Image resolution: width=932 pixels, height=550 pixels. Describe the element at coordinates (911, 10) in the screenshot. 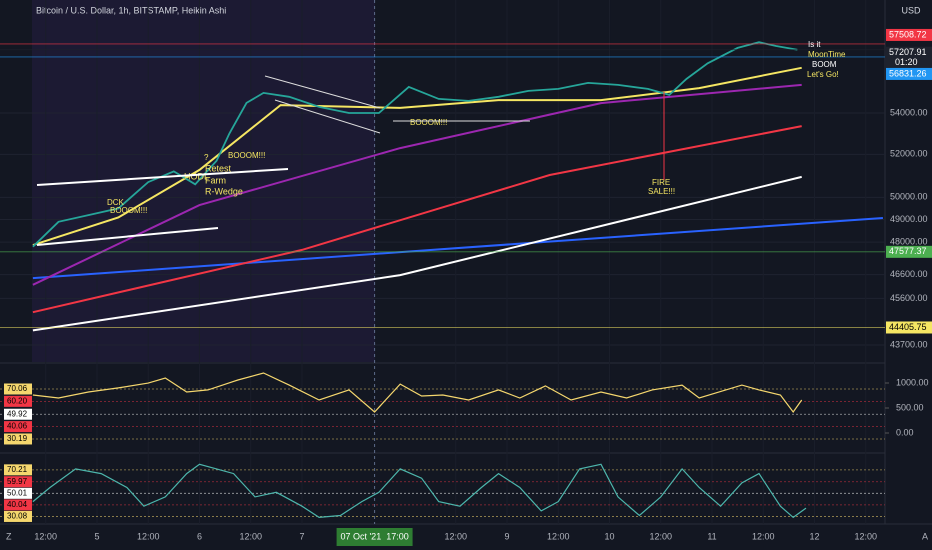

I see `currency: USD` at that location.